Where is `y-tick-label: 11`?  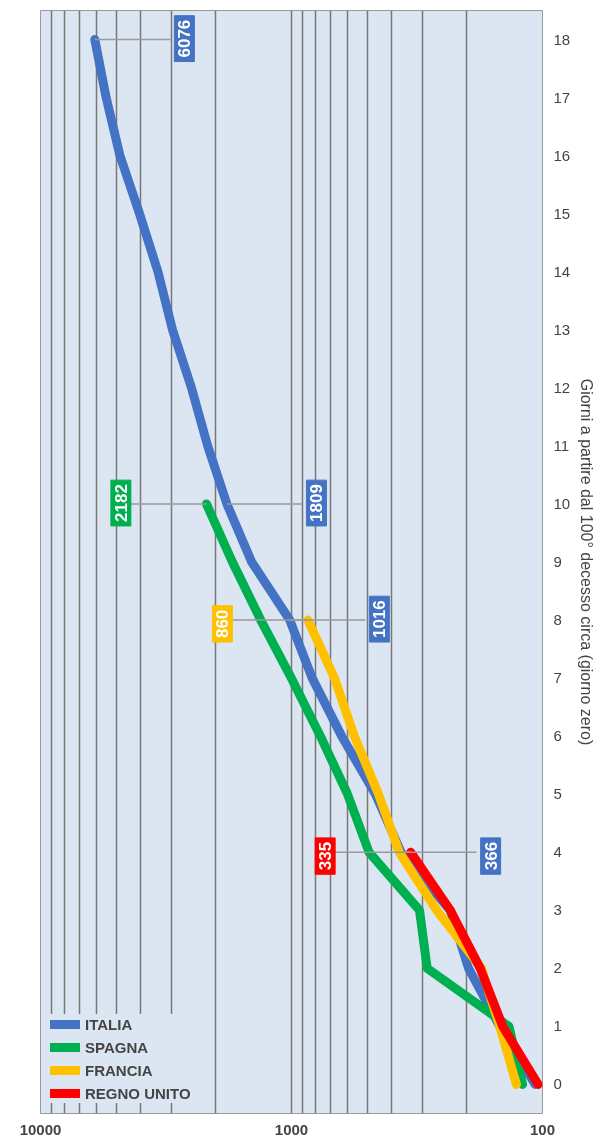
y-tick-label: 11 is located at coordinates (561, 445).